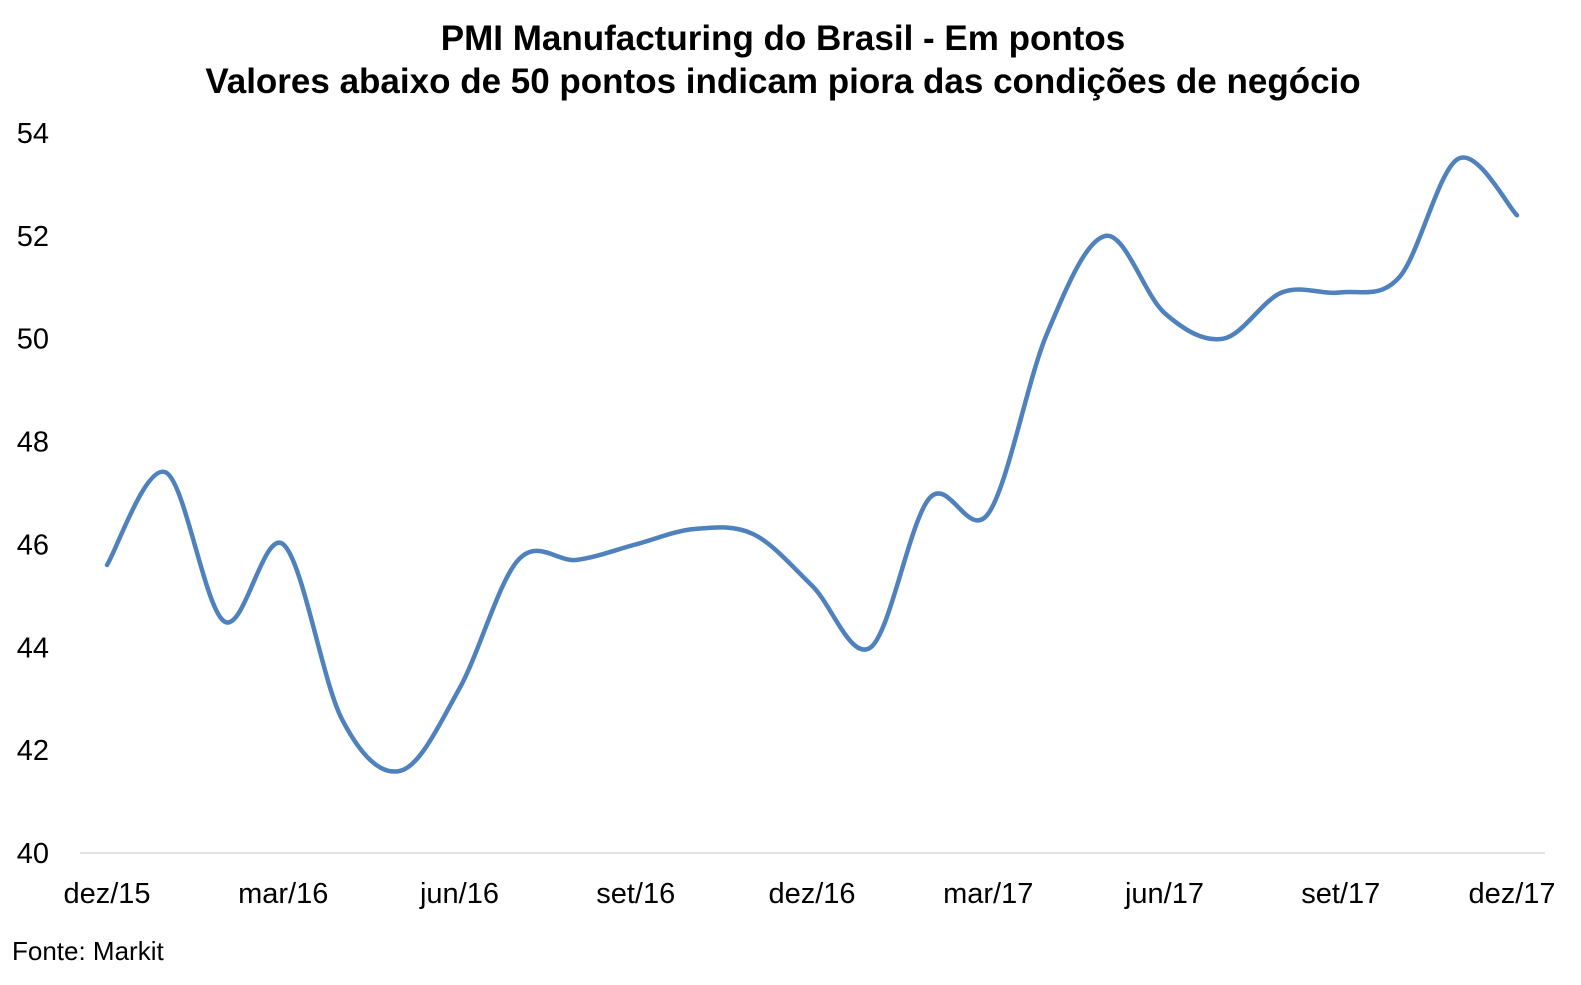  I want to click on y-tick-label: 52, so click(33, 237).